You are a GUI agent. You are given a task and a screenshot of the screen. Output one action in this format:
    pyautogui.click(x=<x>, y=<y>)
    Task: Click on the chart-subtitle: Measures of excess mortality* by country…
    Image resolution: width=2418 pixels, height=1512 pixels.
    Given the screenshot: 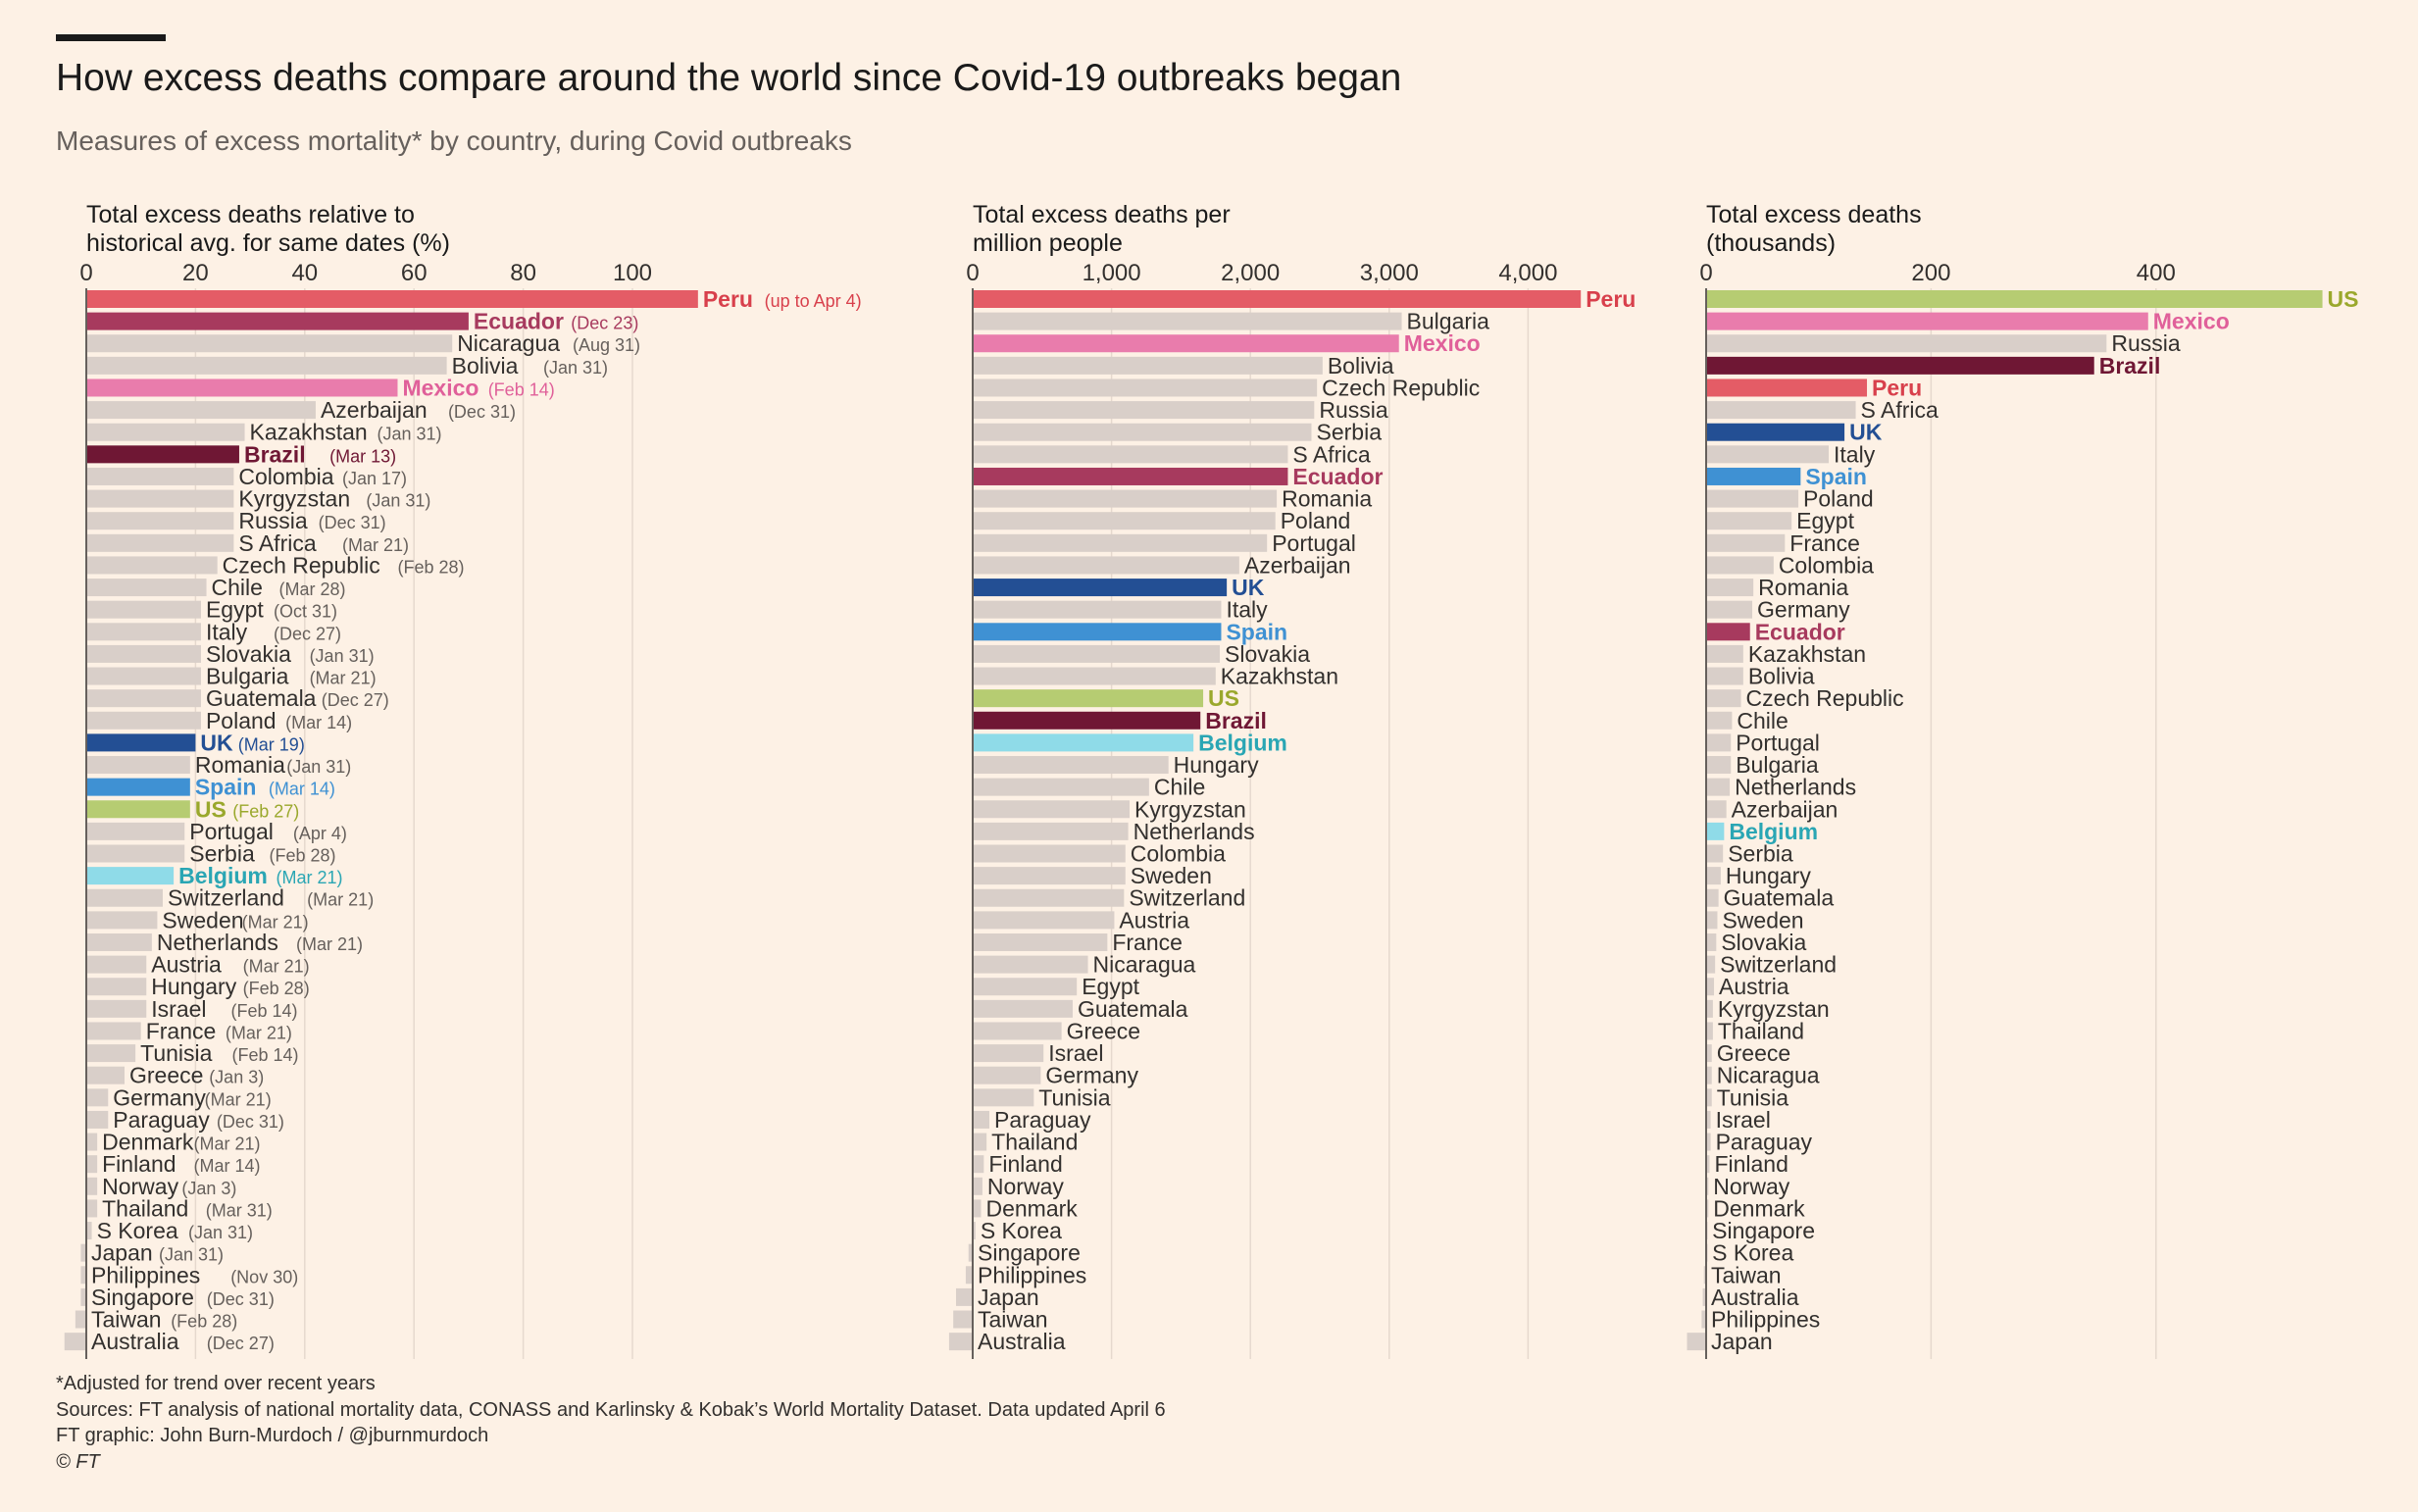 What is the action you would take?
    pyautogui.click(x=454, y=141)
    